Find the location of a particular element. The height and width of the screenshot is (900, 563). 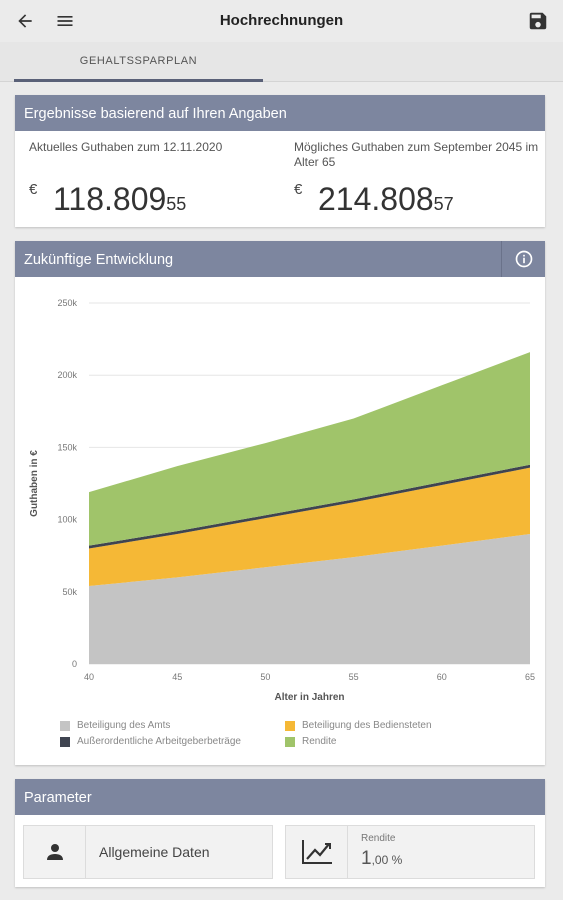

legend-label: Beteiligung des Bediensteten is located at coordinates (367, 725).